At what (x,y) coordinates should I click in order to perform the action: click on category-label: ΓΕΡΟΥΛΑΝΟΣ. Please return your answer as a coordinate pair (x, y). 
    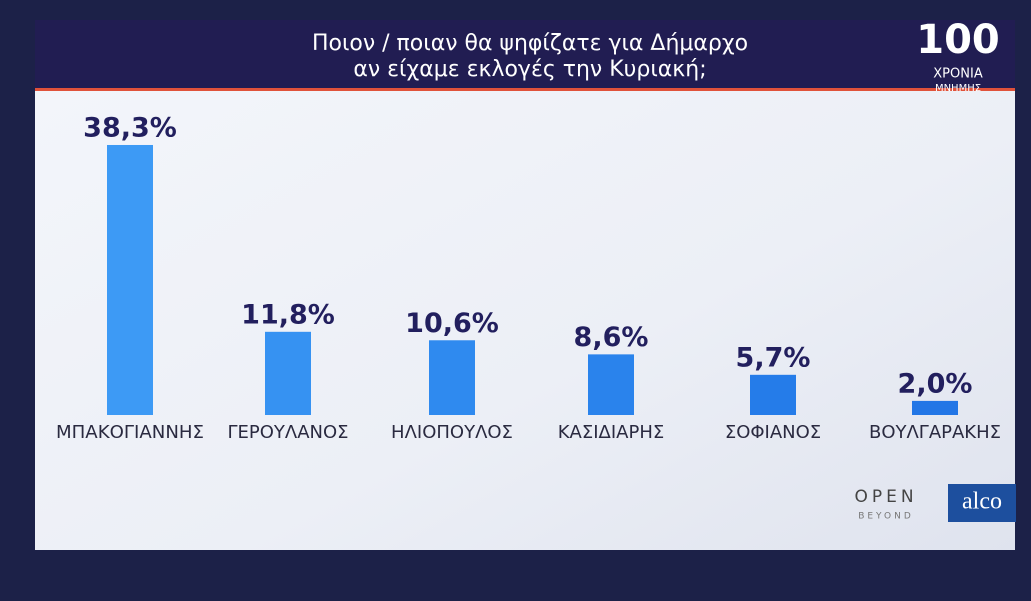
    Looking at the image, I should click on (287, 432).